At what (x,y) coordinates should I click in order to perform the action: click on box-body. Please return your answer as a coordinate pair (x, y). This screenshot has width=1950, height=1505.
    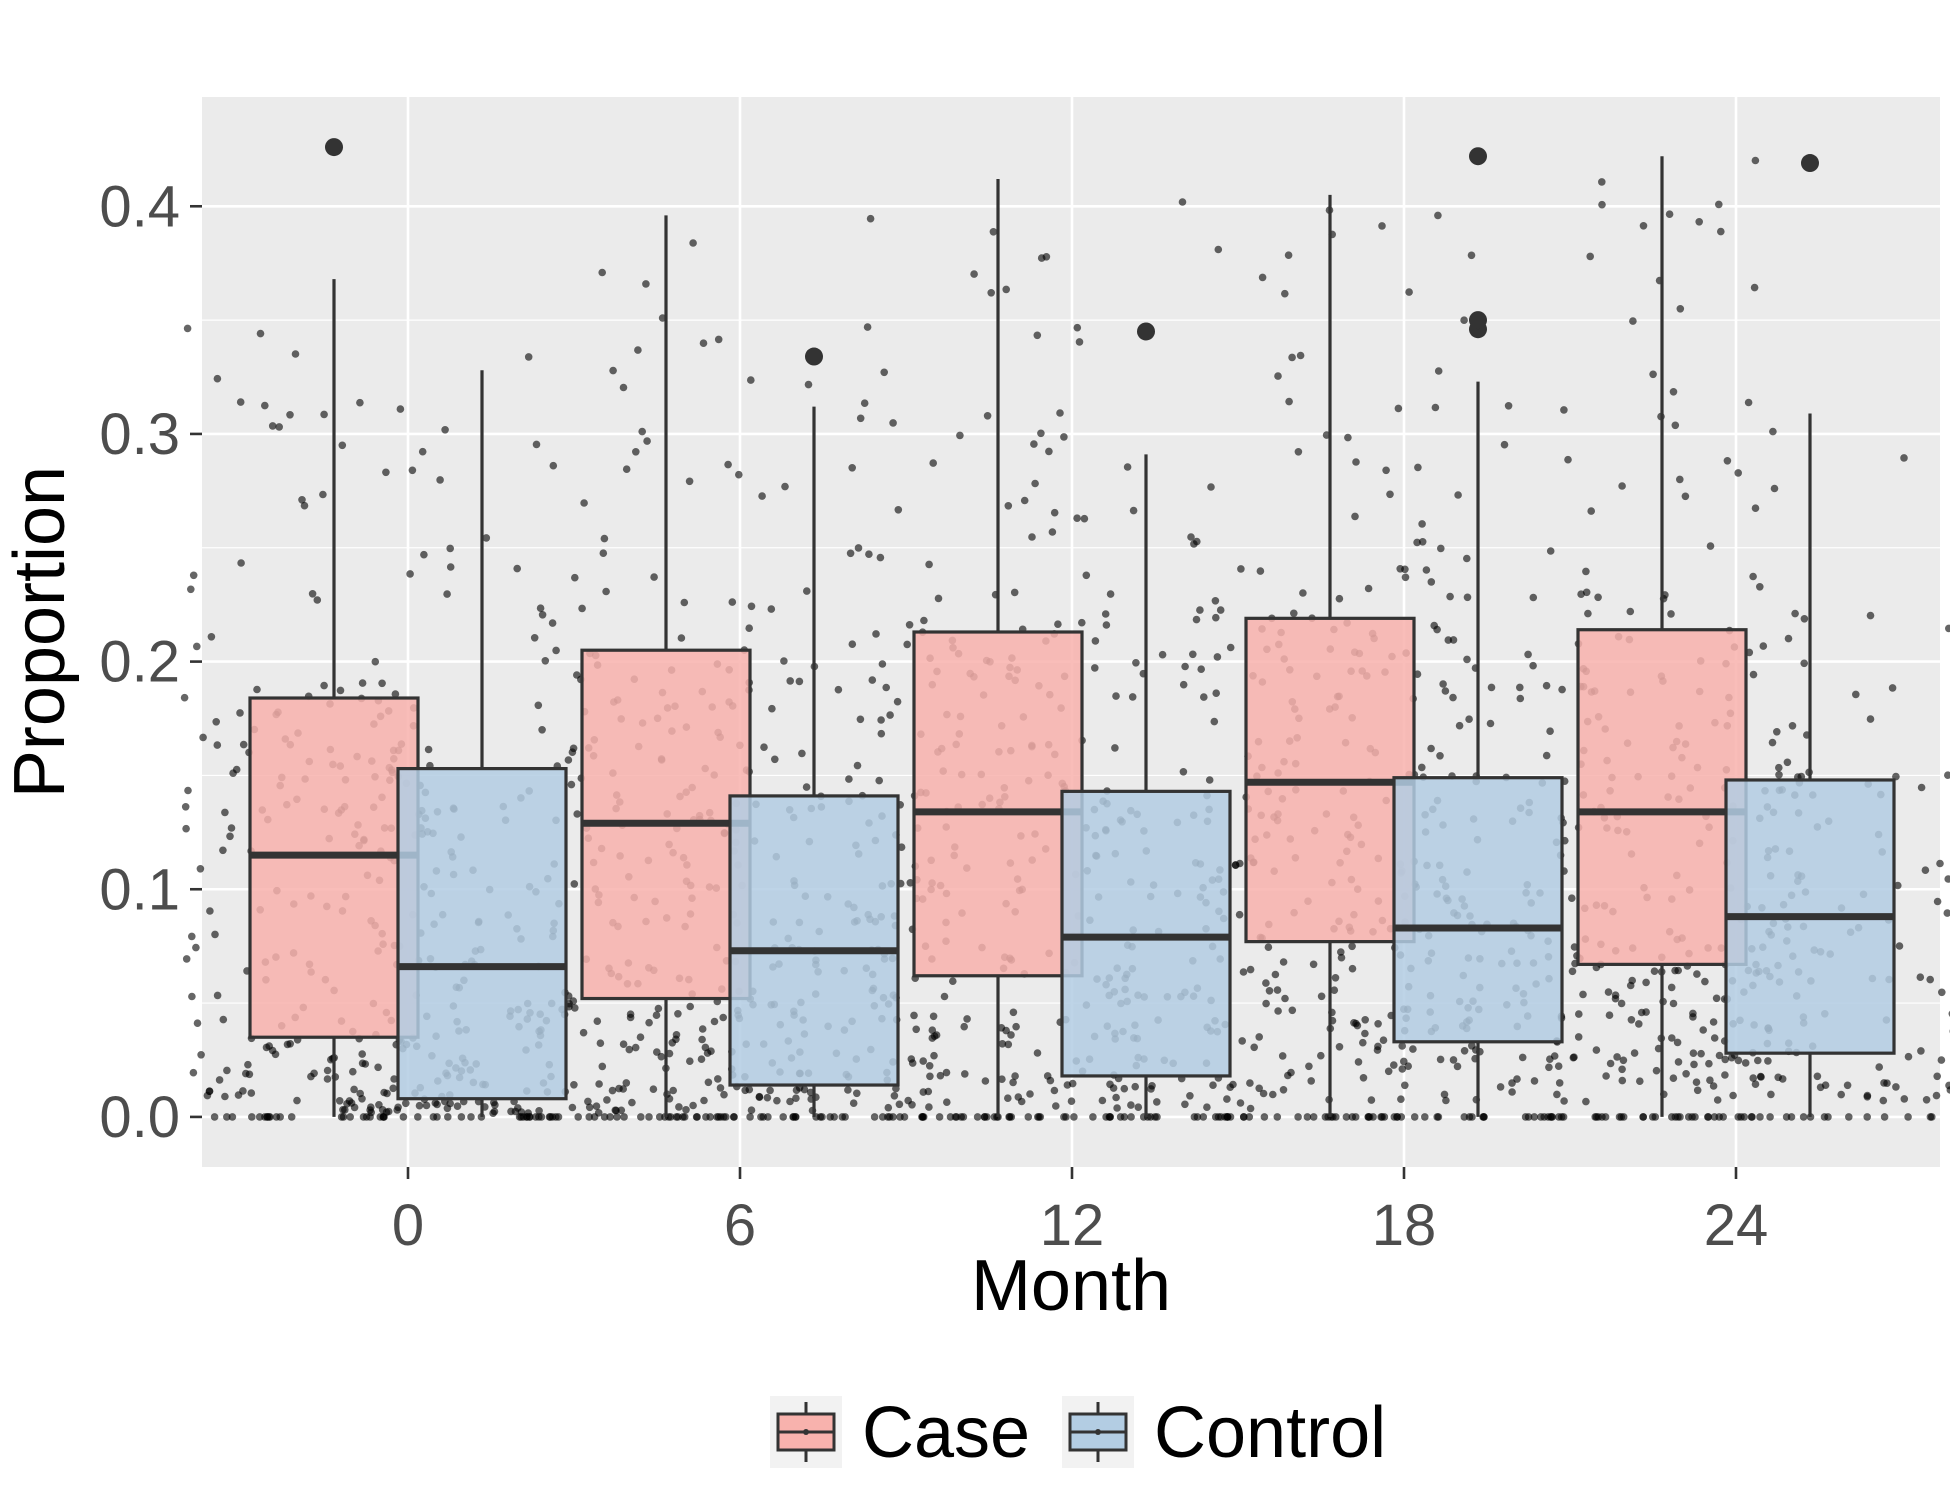
    Looking at the image, I should click on (814, 940).